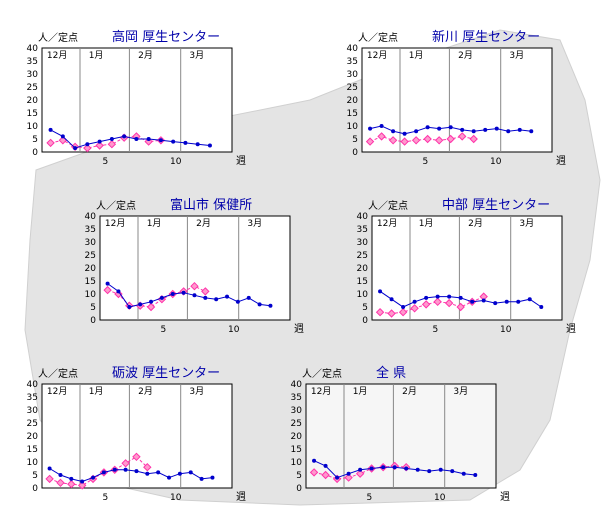 The height and width of the screenshot is (528, 612). What do you see at coordinates (363, 295) in the screenshot?
I see `y-tick-label: 10` at bounding box center [363, 295].